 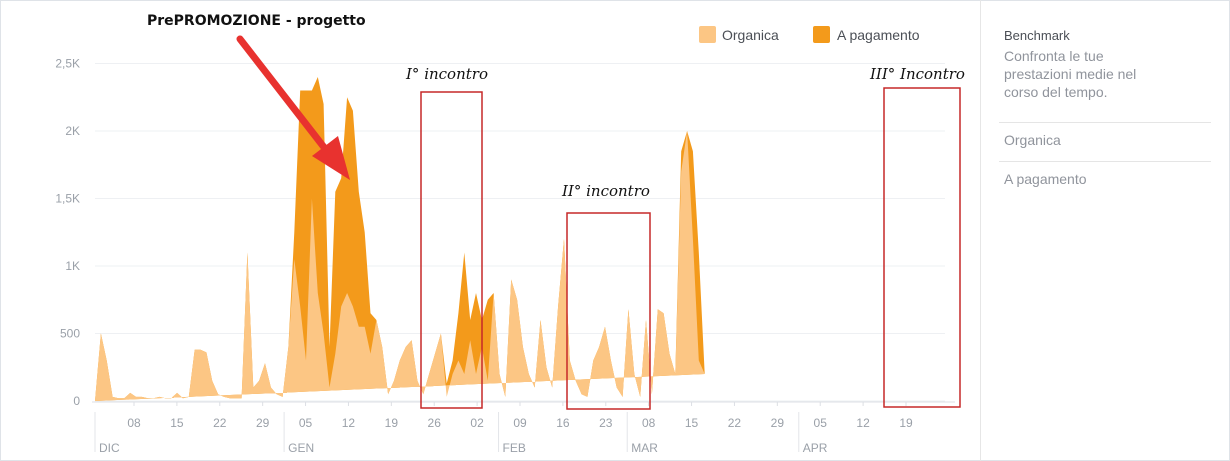 I want to click on incontro-3-label: III° Incontro, so click(x=917, y=74).